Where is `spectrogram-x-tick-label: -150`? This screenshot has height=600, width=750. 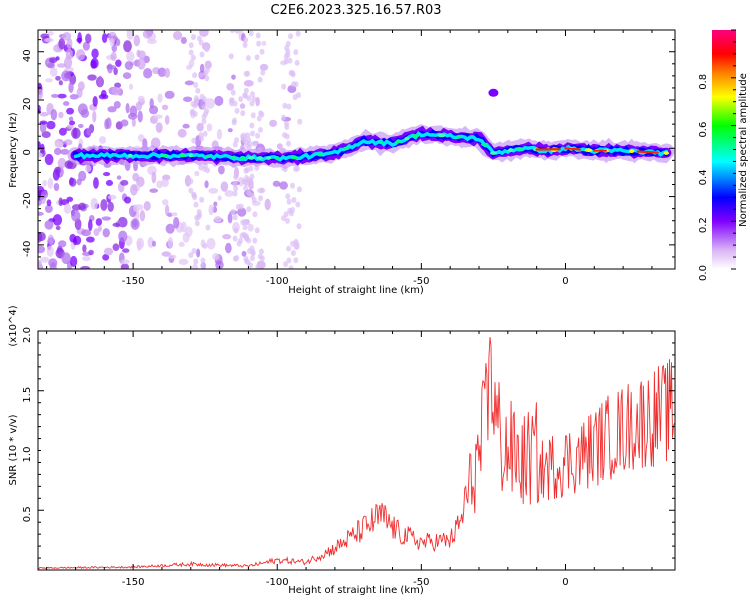
spectrogram-x-tick-label: -150 is located at coordinates (133, 281).